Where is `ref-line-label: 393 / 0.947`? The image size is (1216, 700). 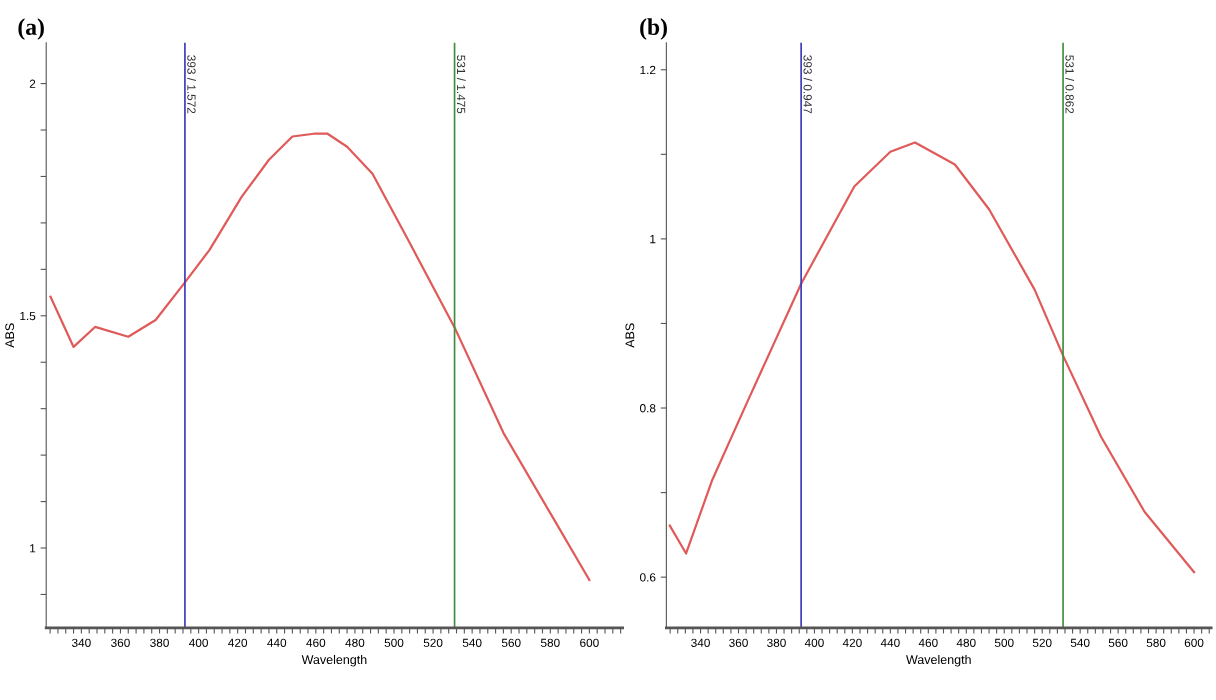
ref-line-label: 393 / 0.947 is located at coordinates (808, 84).